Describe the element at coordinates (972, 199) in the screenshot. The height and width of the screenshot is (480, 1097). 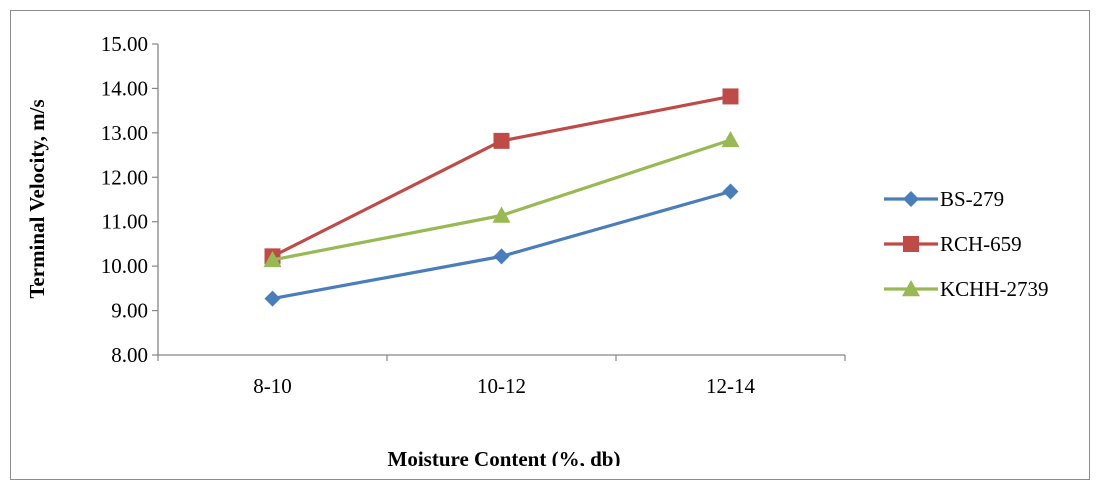
I see `legend-label: BS-279` at that location.